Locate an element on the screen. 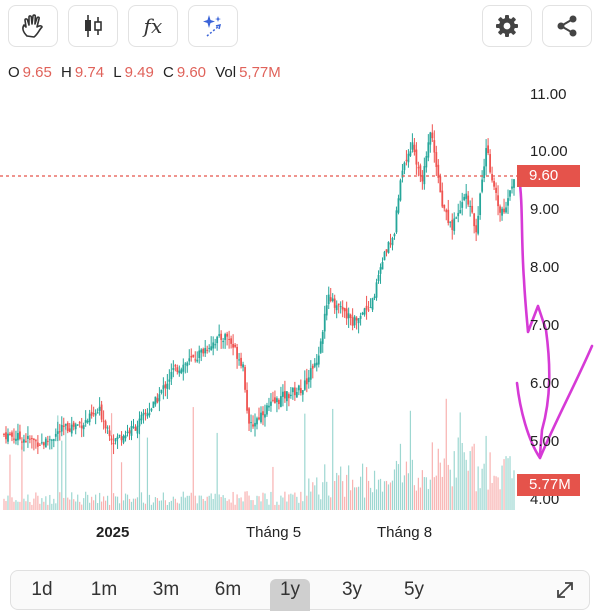 This screenshot has height=611, width=600. range-3m-button: 3m is located at coordinates (166, 595).